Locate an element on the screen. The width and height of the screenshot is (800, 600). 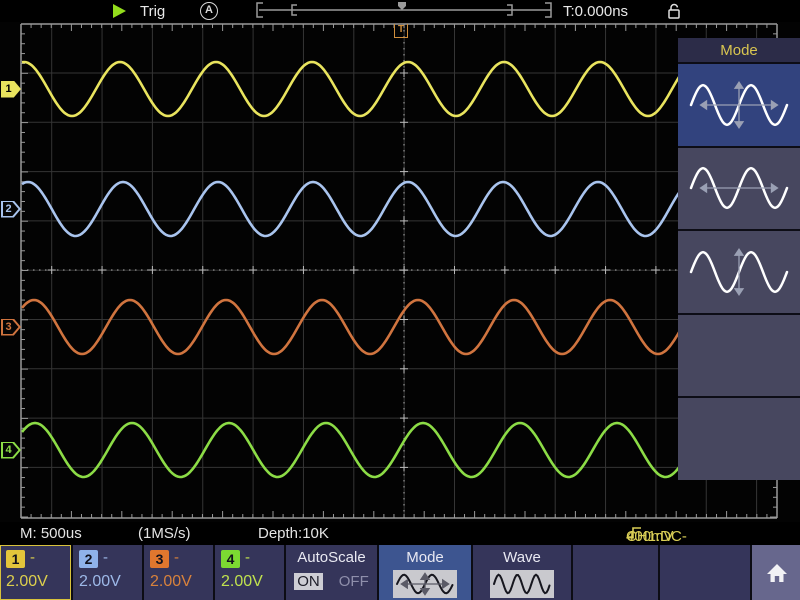
mode-option-x-scale is located at coordinates (739, 189).